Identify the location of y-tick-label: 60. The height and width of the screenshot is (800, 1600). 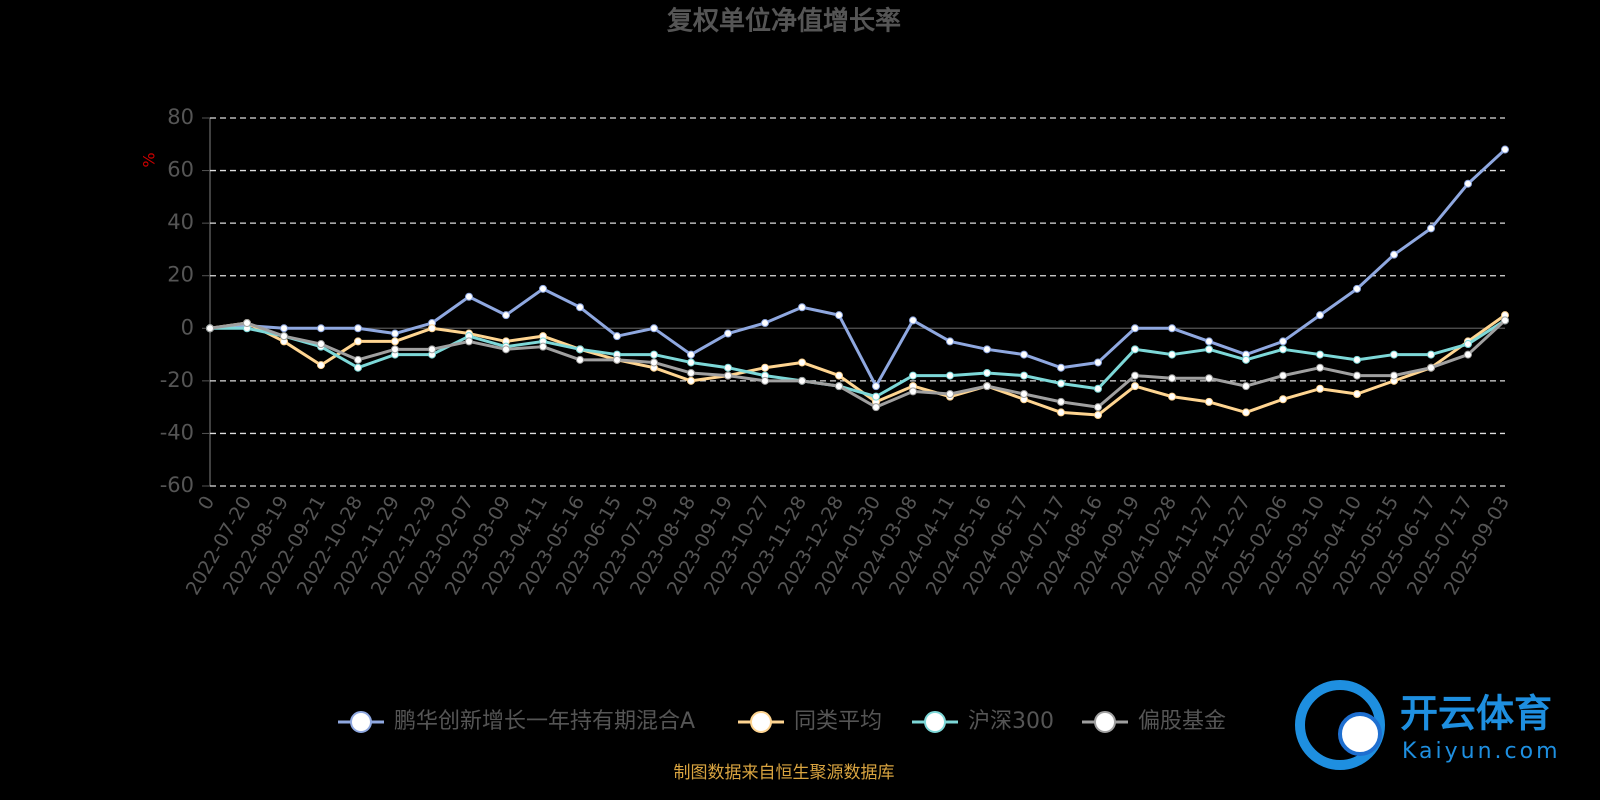
(180, 170).